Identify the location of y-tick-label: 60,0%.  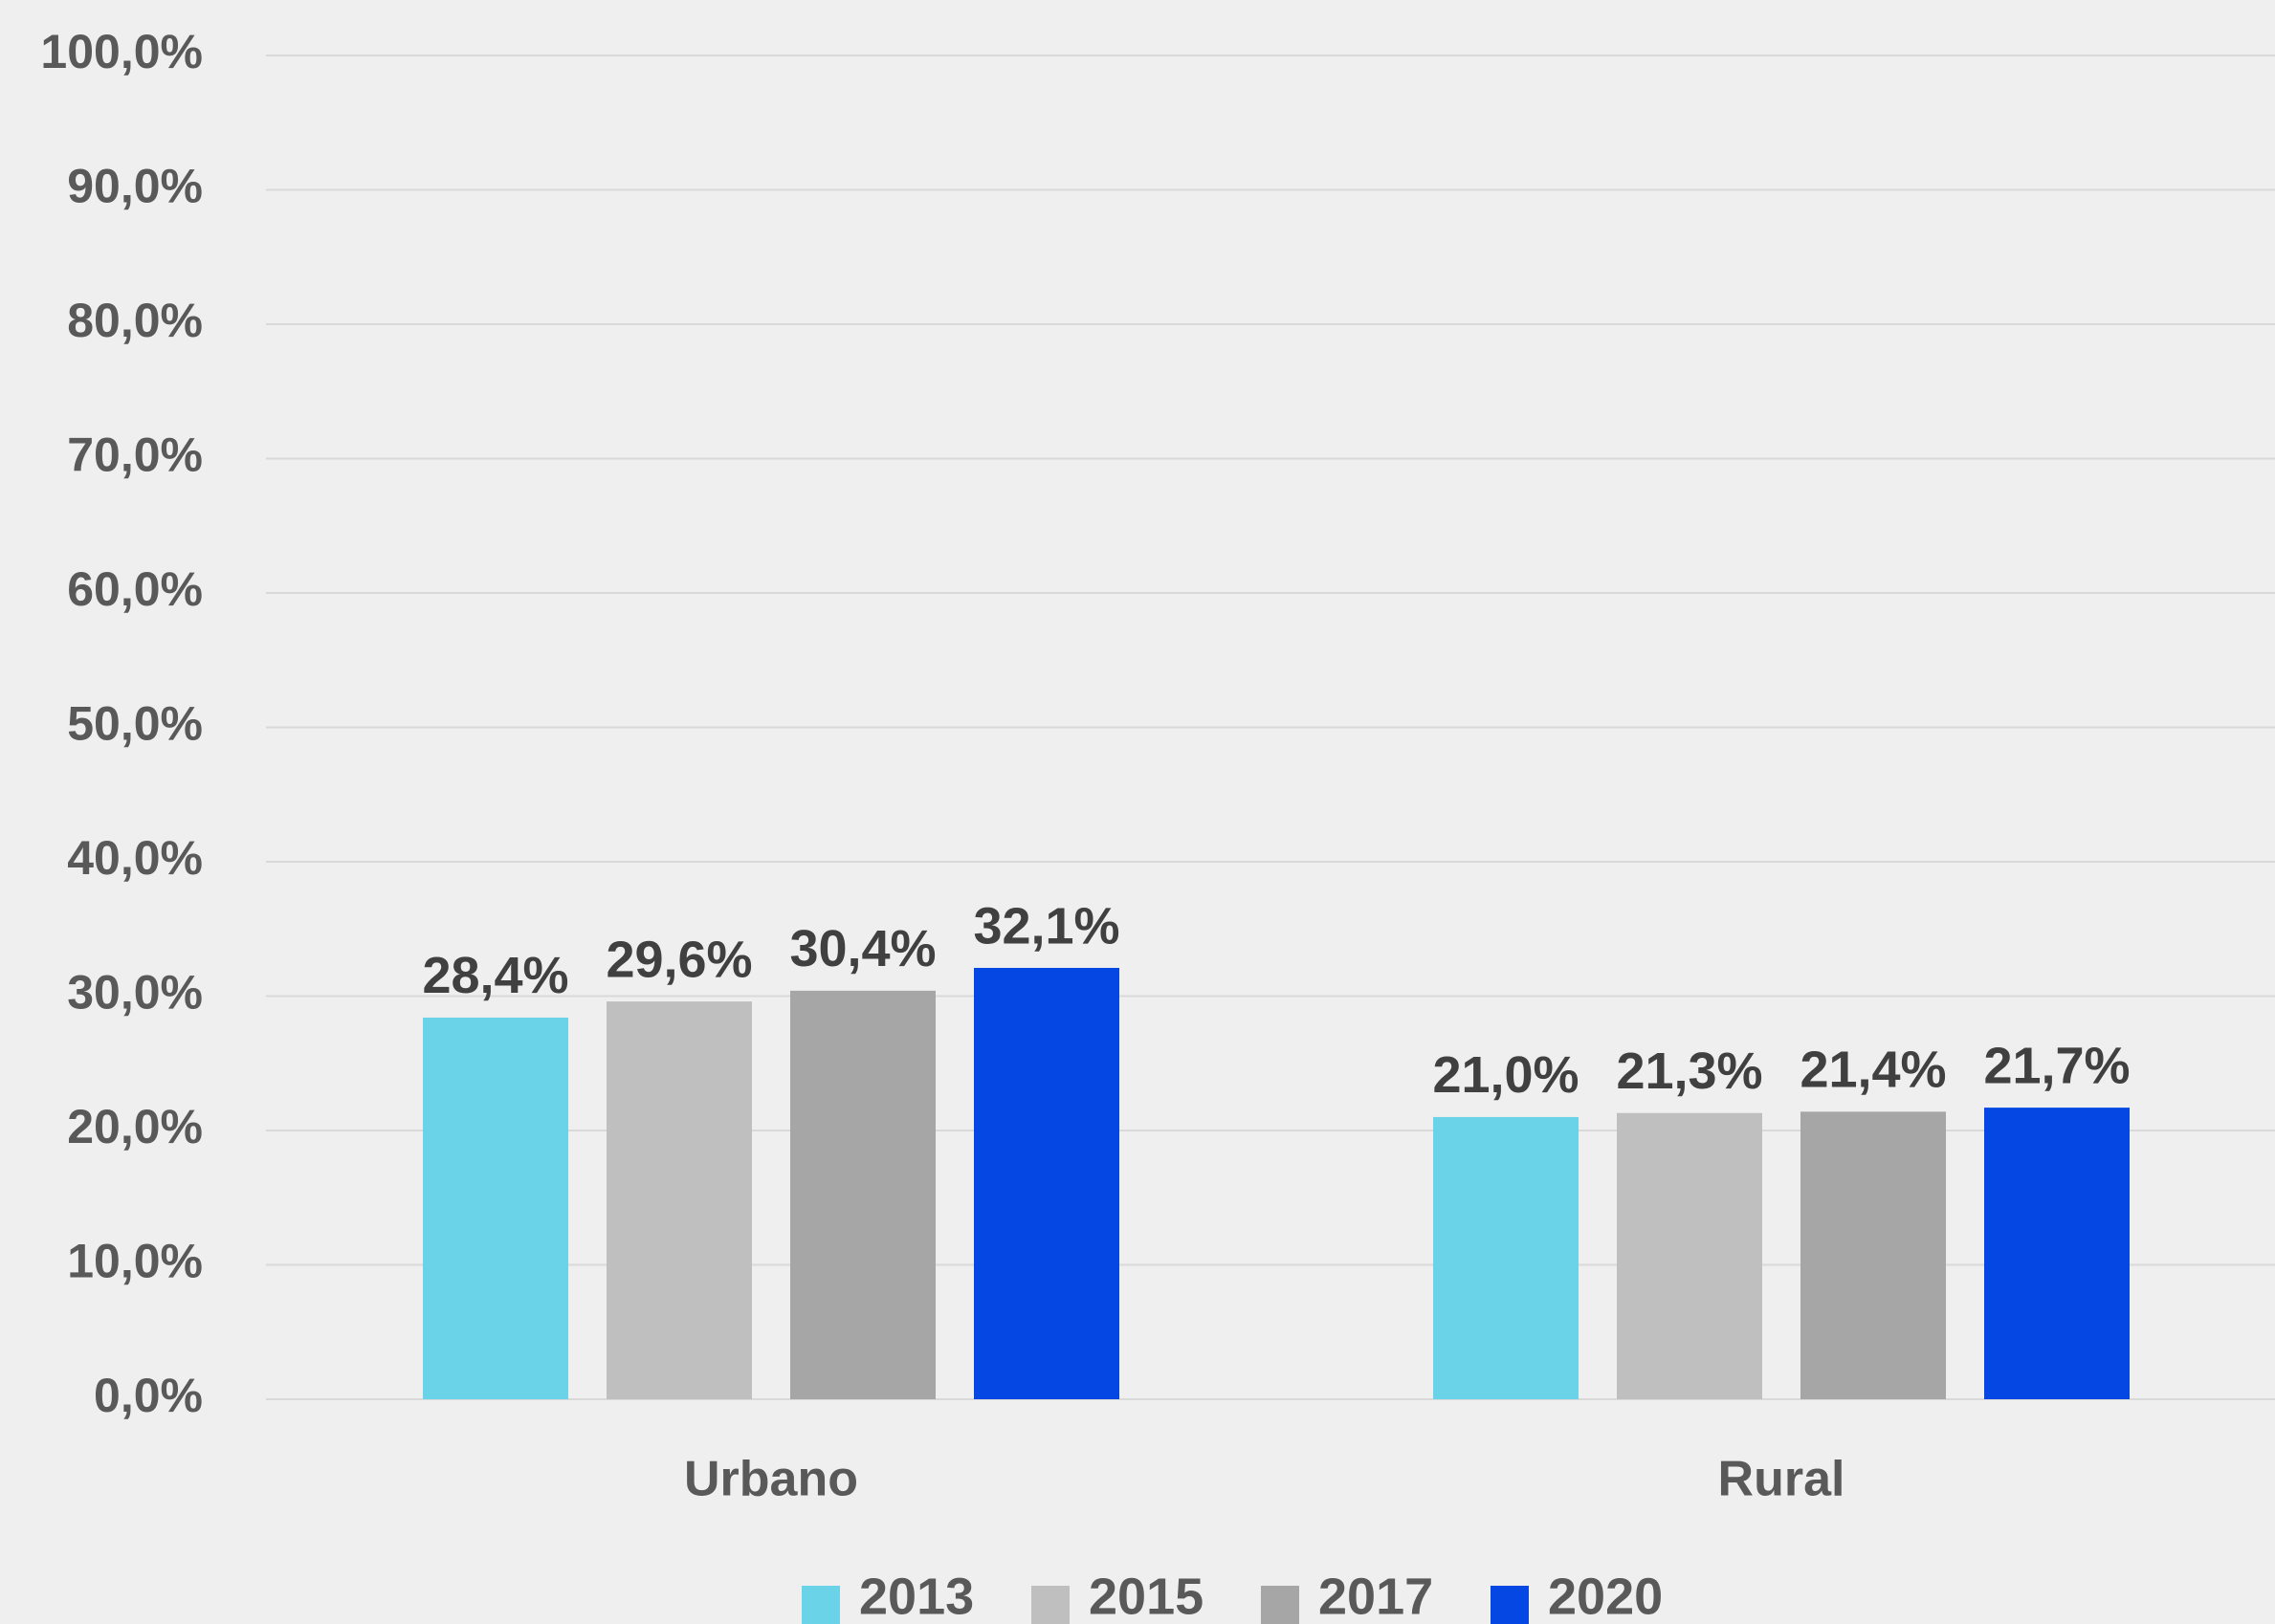
(135, 589).